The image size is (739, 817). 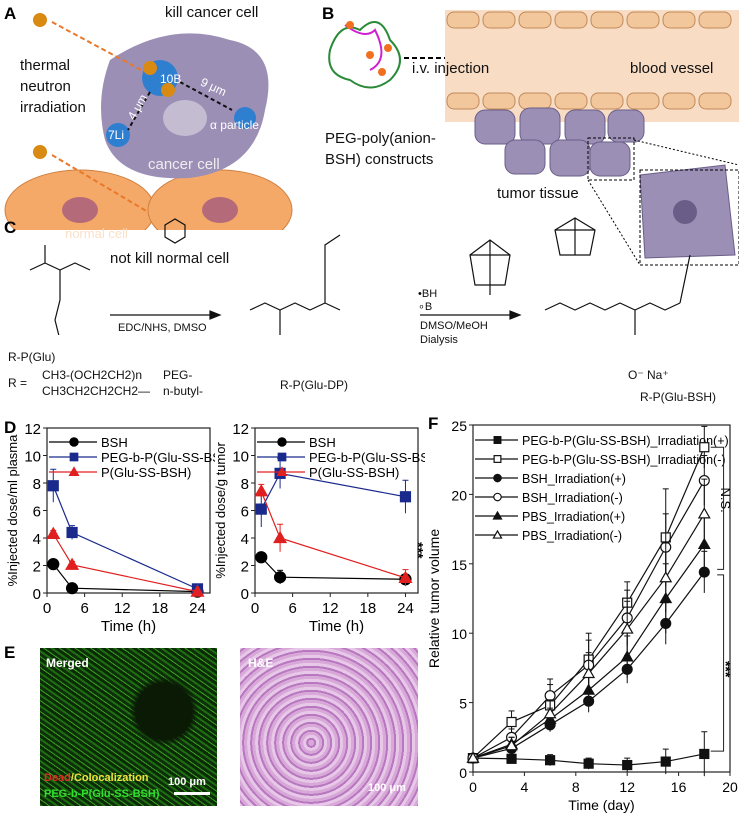 What do you see at coordinates (451, 68) in the screenshot?
I see `injection-label: i.v. injection` at bounding box center [451, 68].